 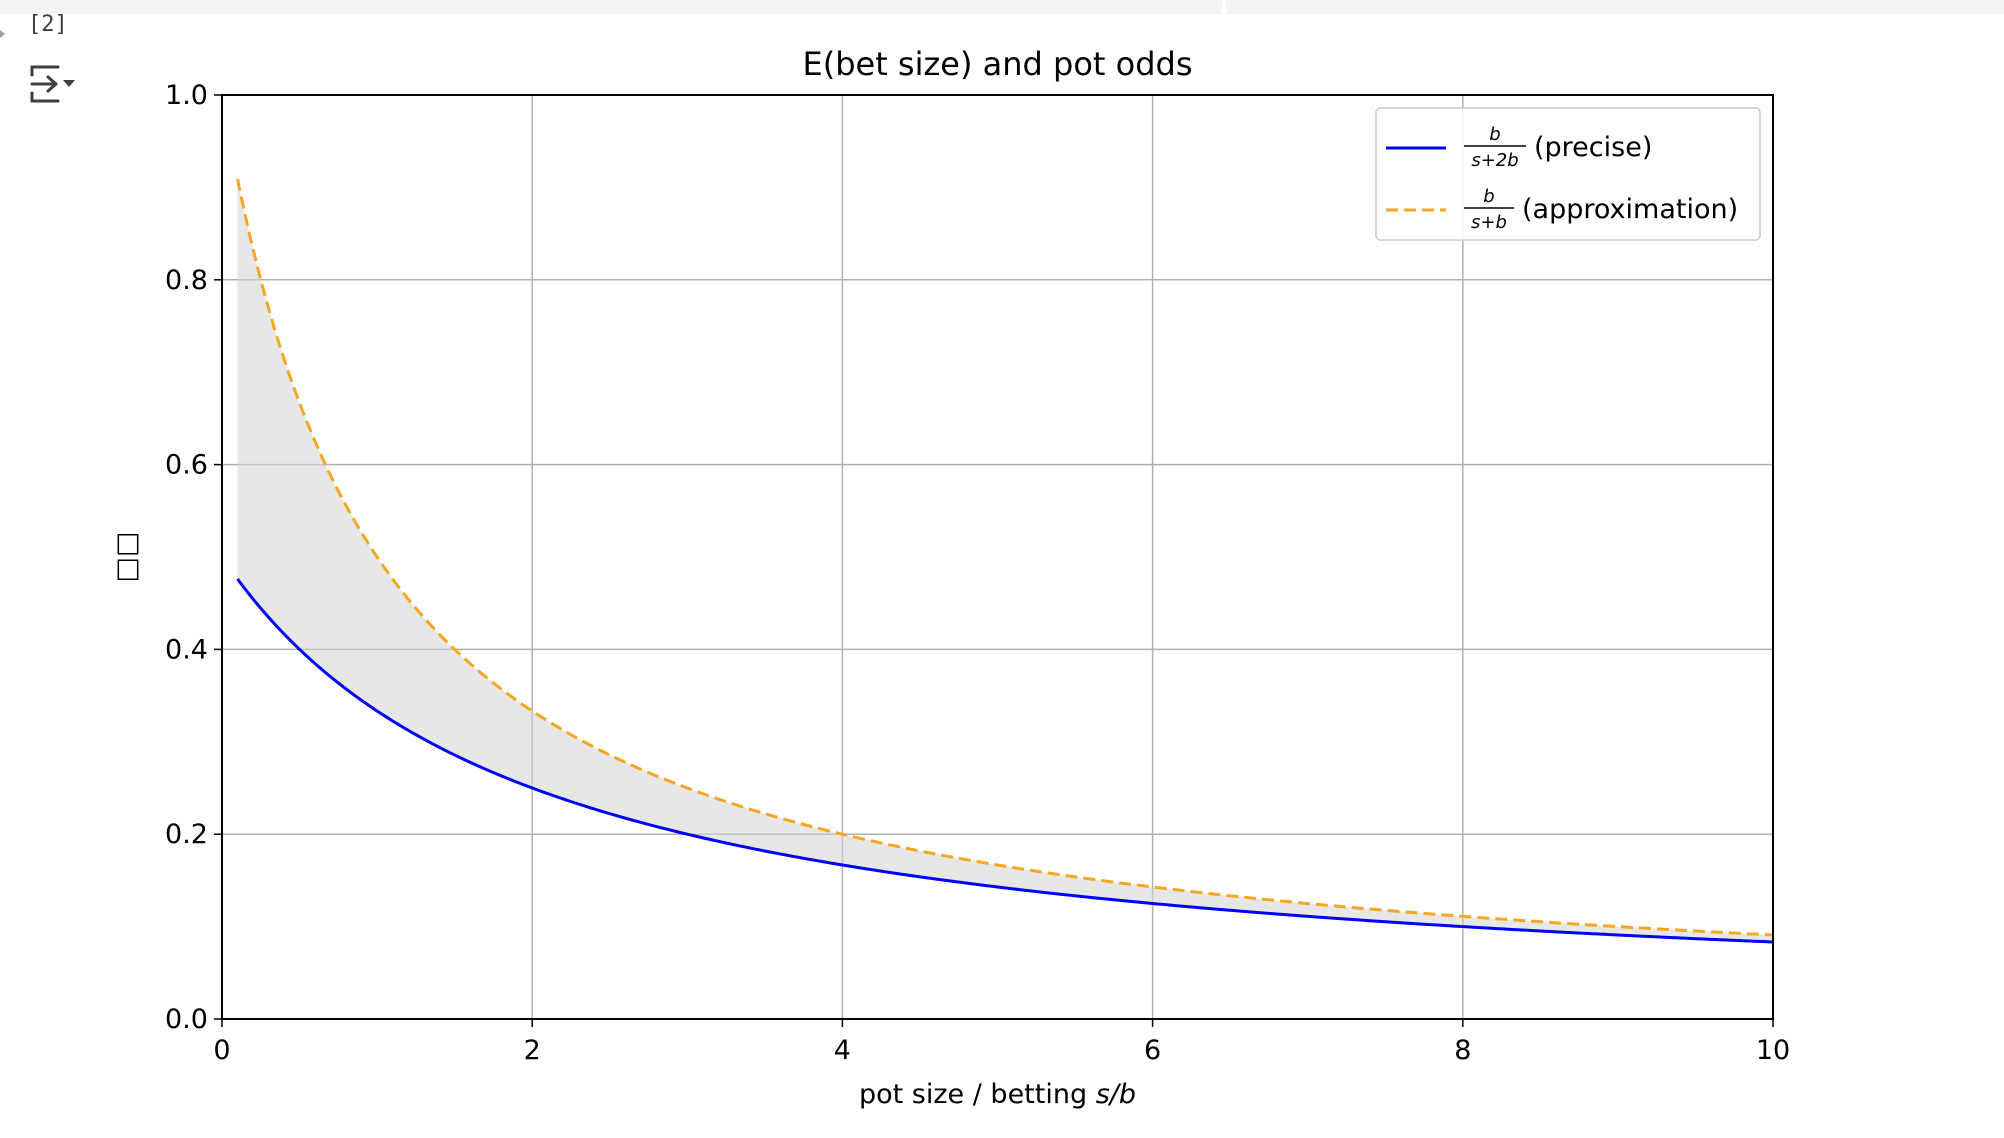 I want to click on x-tick-label: 4, so click(x=842, y=1050).